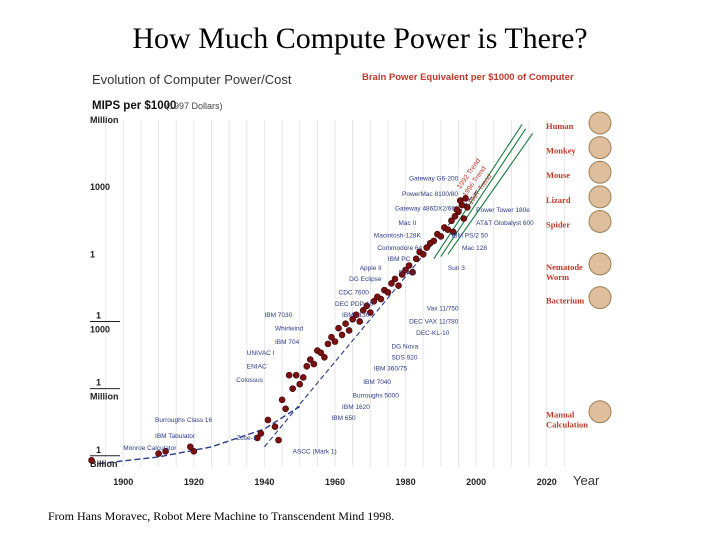  I want to click on machine-label: Sun-2, so click(408, 272).